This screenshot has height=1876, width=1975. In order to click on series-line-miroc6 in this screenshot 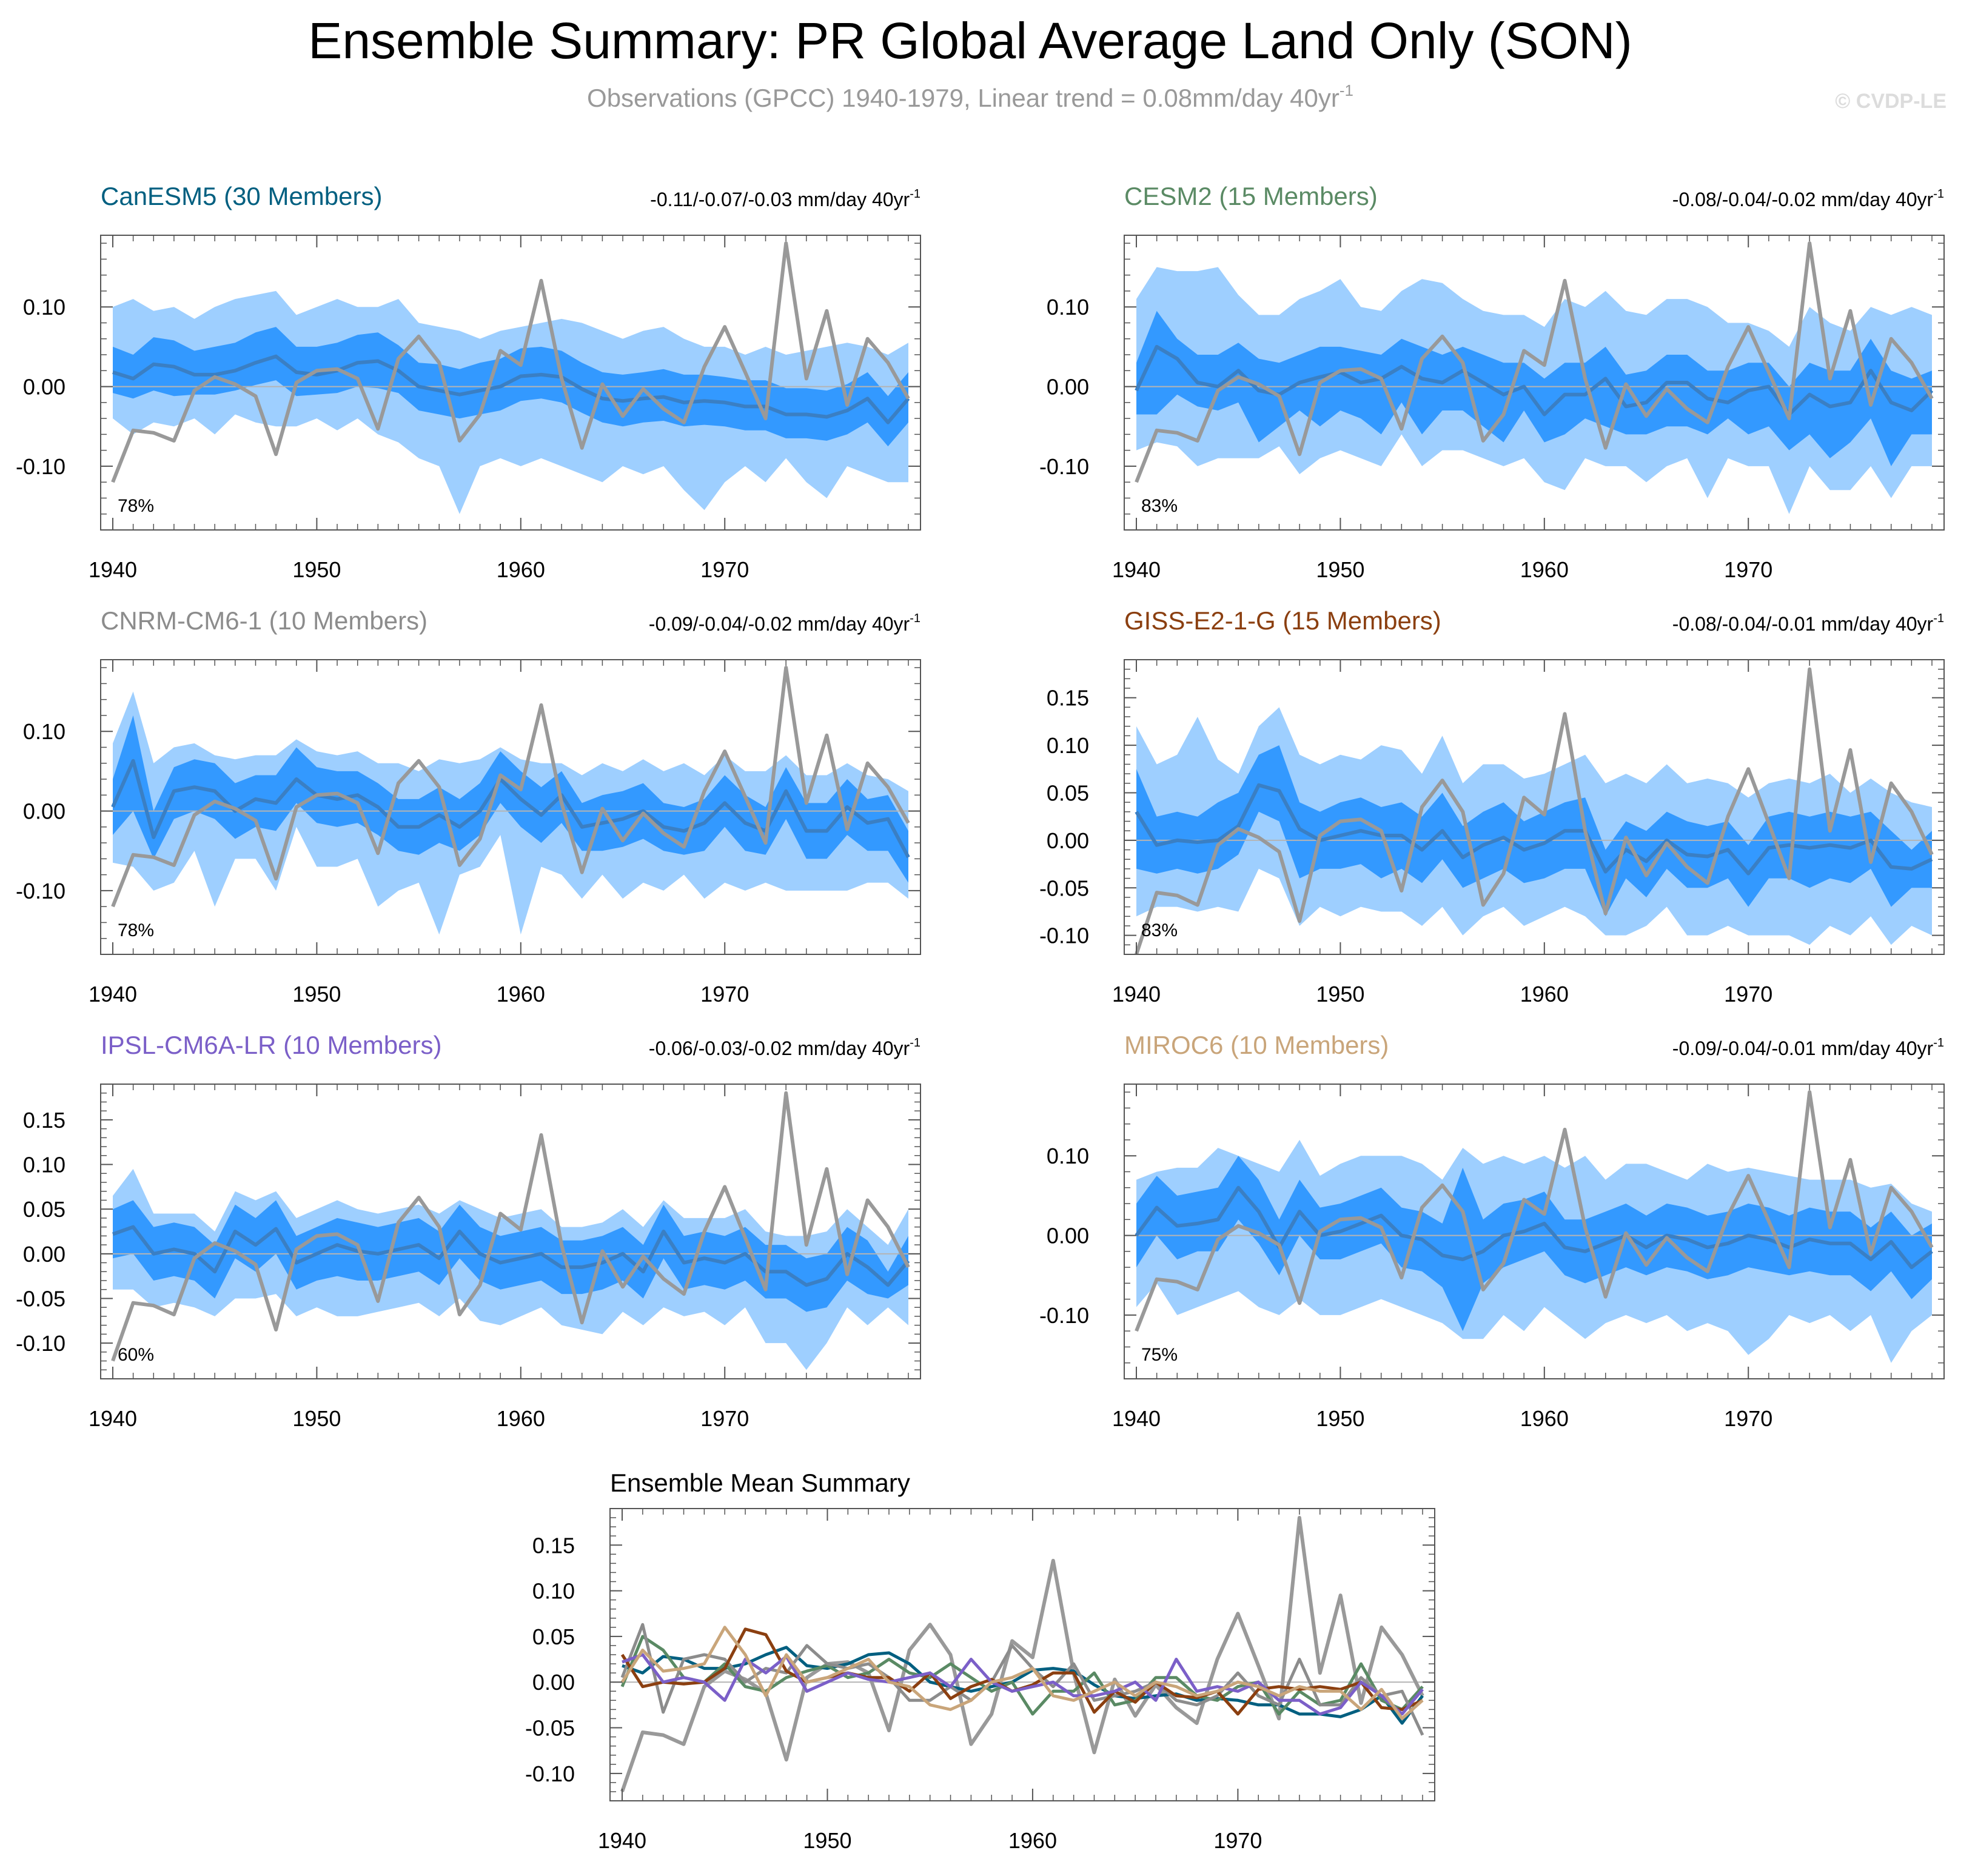, I will do `click(1022, 1673)`.